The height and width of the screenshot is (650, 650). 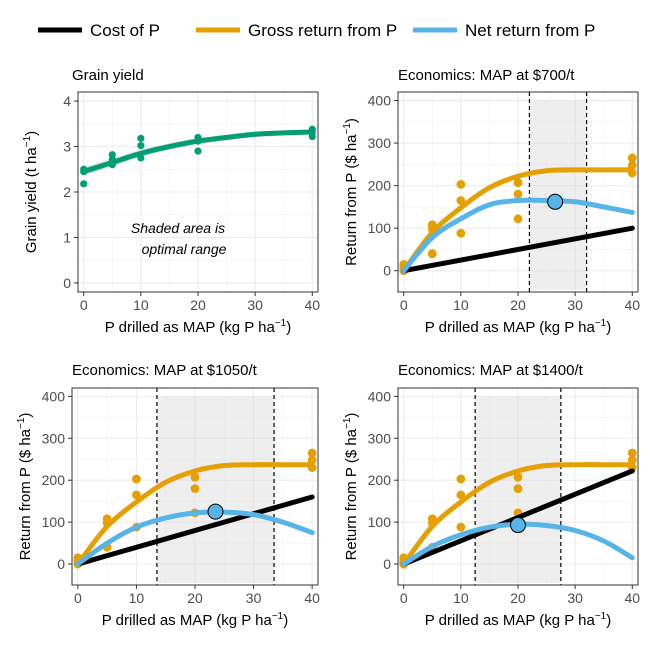 I want to click on y-tick-label: 4, so click(x=67, y=101).